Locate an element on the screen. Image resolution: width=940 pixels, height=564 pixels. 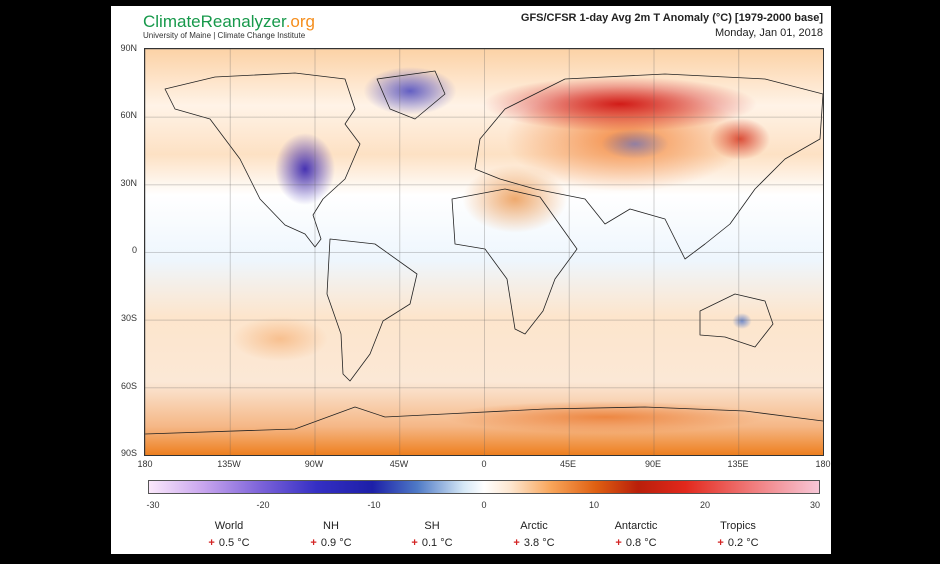
stat-name: SH is located at coordinates (432, 526).